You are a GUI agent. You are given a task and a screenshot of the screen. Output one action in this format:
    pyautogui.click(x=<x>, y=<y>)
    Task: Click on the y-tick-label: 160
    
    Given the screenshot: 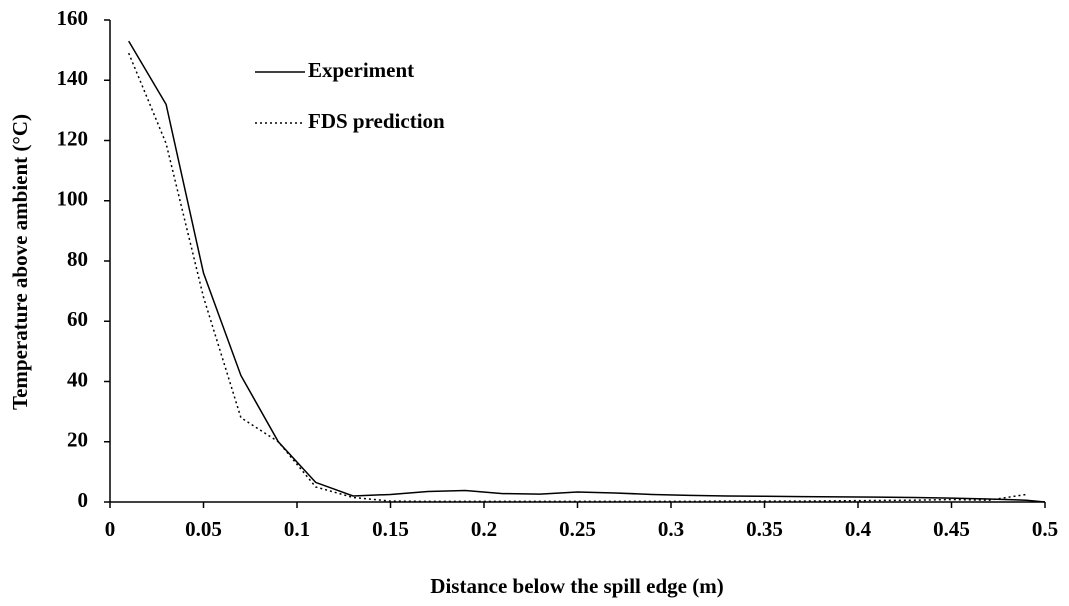 What is the action you would take?
    pyautogui.click(x=73, y=18)
    